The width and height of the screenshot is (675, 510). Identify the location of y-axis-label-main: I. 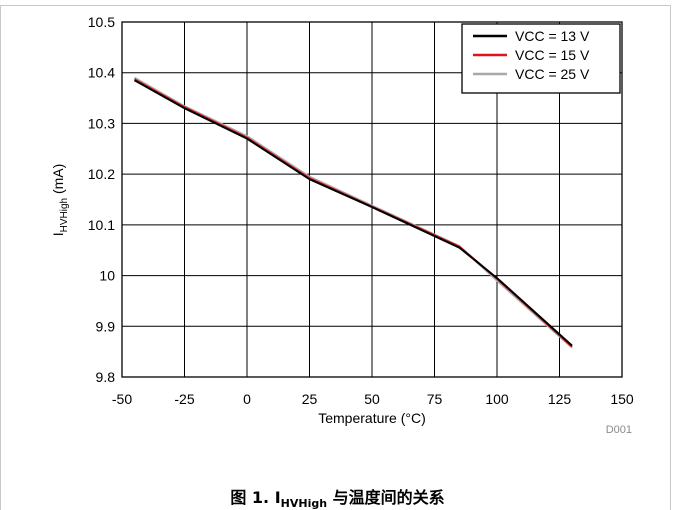
(58, 234).